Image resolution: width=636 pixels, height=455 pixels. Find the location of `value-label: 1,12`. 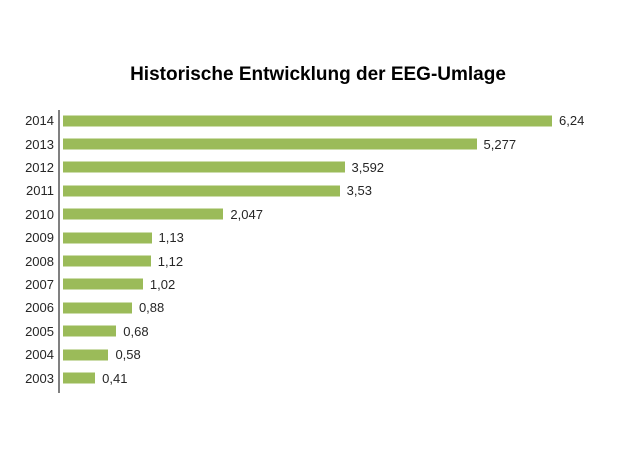

value-label: 1,12 is located at coordinates (170, 261).